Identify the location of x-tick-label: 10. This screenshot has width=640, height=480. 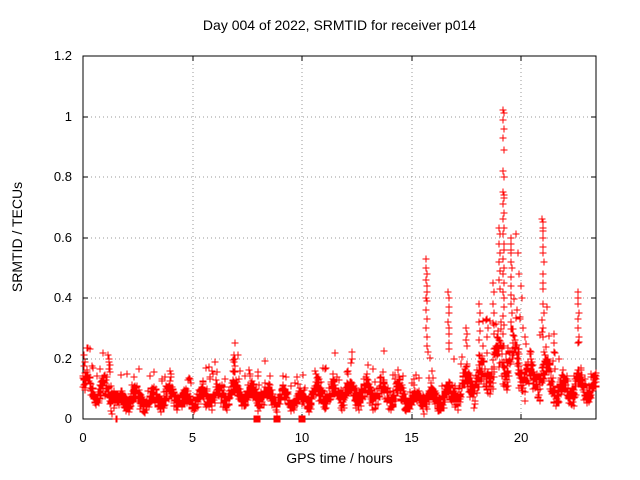
(302, 437).